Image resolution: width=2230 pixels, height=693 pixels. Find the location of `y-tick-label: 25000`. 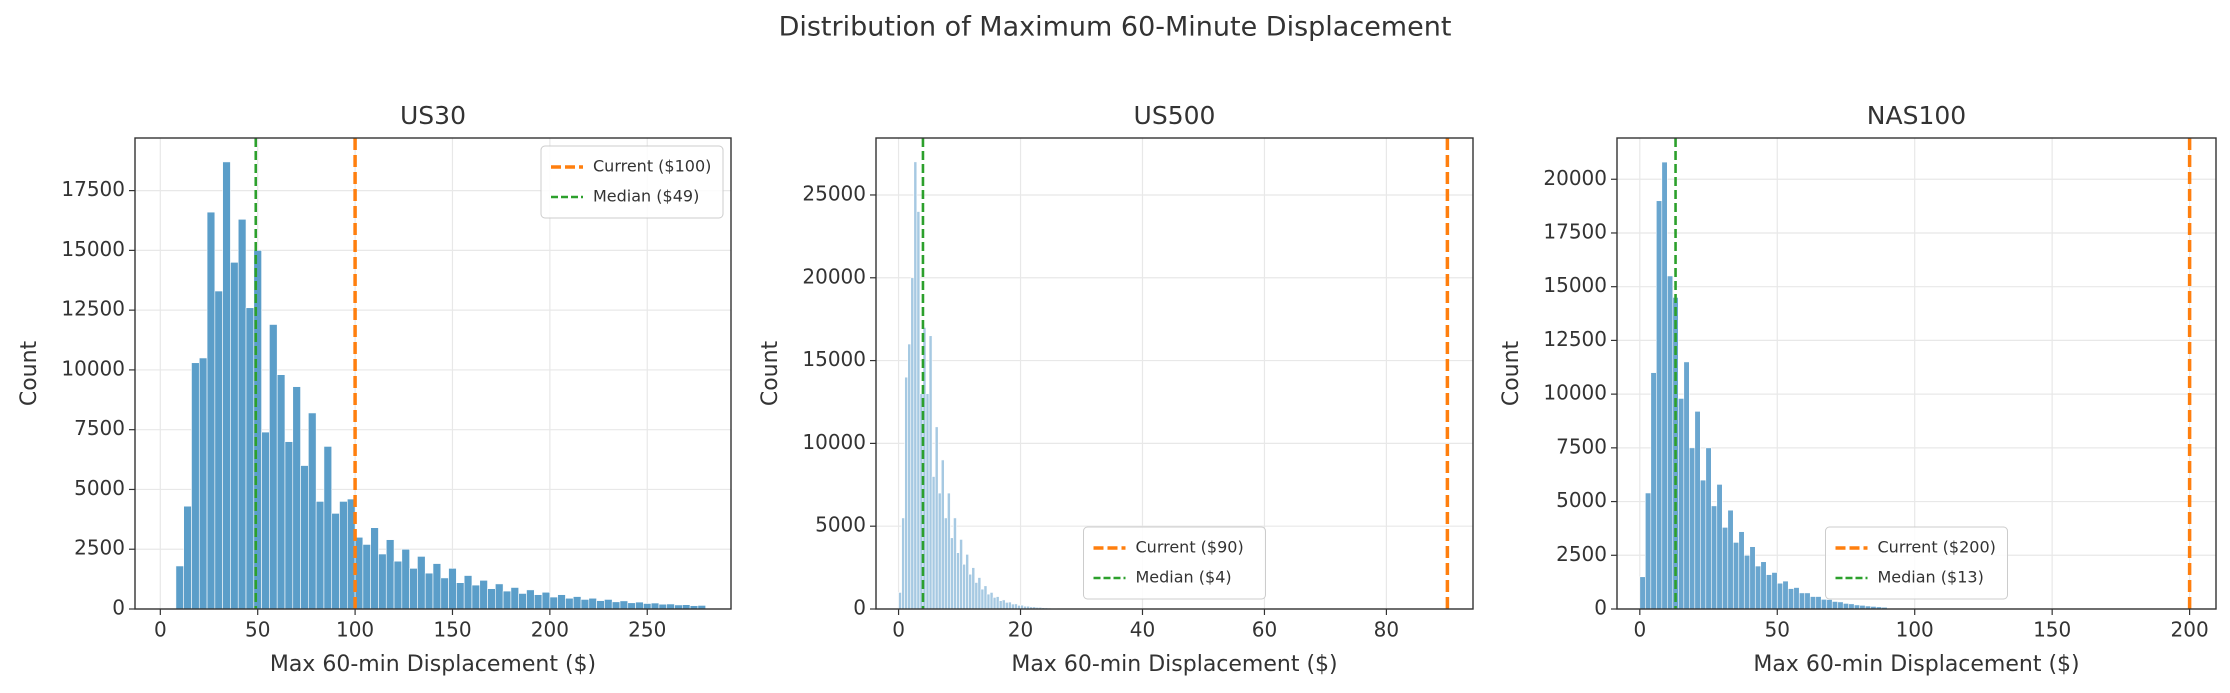

y-tick-label: 25000 is located at coordinates (834, 193).